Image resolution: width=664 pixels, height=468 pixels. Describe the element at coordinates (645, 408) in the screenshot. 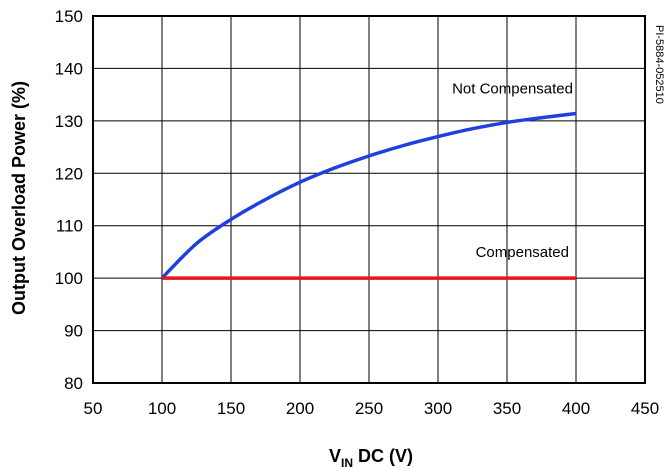

I see `x-tick-label: 450` at that location.